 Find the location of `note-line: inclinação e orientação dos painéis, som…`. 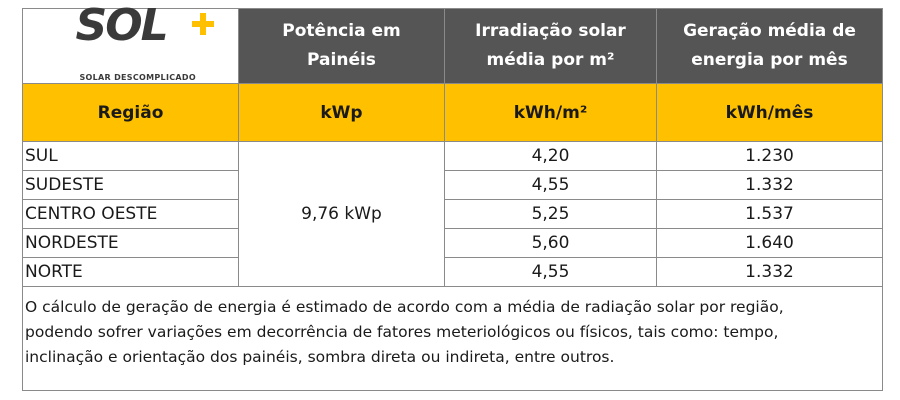

note-line: inclinação e orientação dos painéis, som… is located at coordinates (320, 357).